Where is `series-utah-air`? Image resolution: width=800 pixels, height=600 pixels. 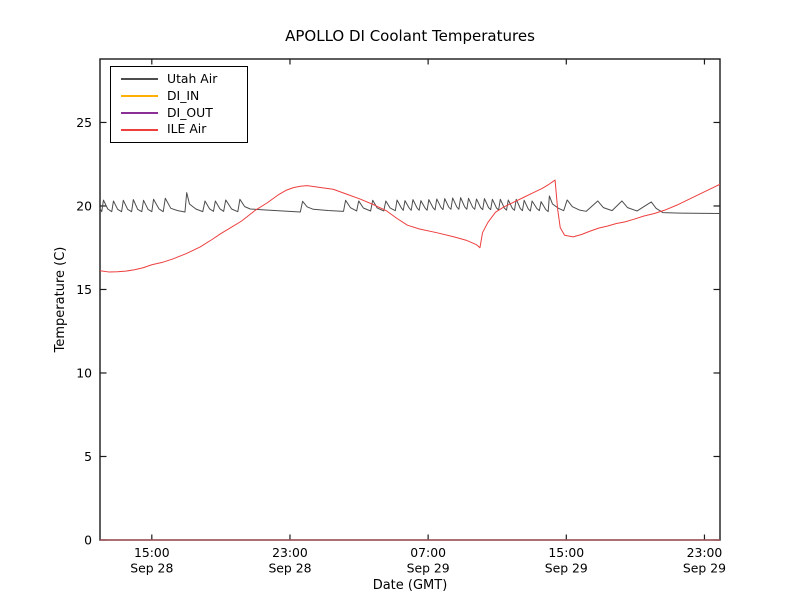 series-utah-air is located at coordinates (410, 203).